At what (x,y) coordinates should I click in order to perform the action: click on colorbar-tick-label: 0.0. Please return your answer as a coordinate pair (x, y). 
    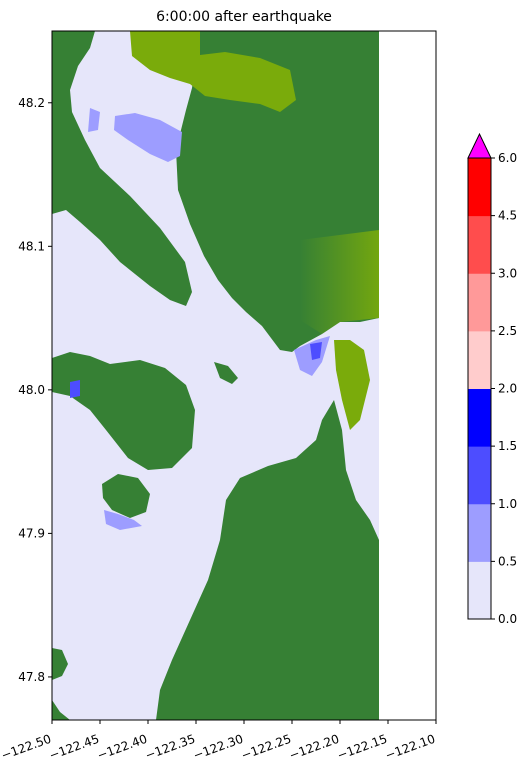
    Looking at the image, I should click on (507, 619).